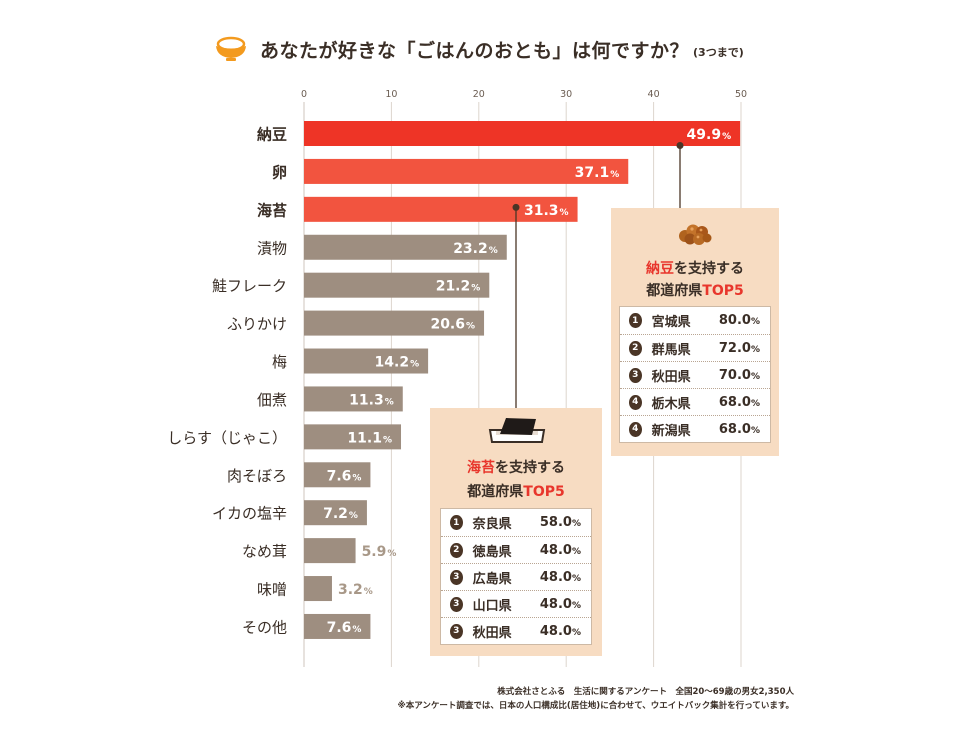  What do you see at coordinates (517, 430) in the screenshot?
I see `nori-icon` at bounding box center [517, 430].